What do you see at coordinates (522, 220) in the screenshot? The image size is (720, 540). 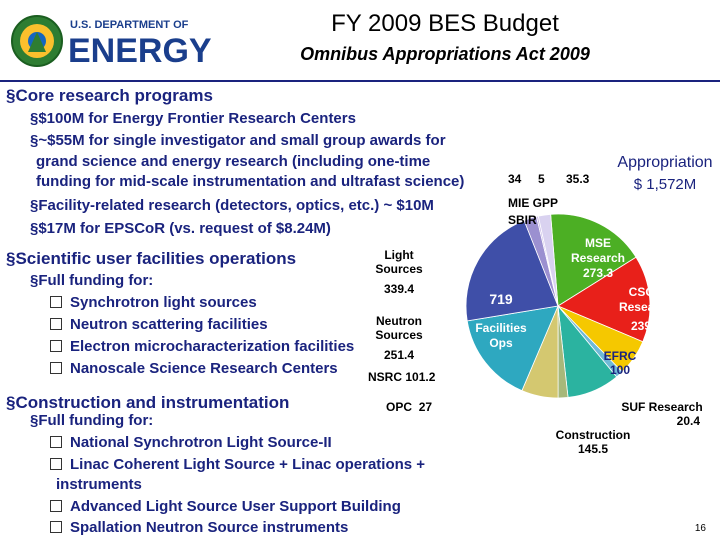 I see `sbir-label: SBIR` at bounding box center [522, 220].